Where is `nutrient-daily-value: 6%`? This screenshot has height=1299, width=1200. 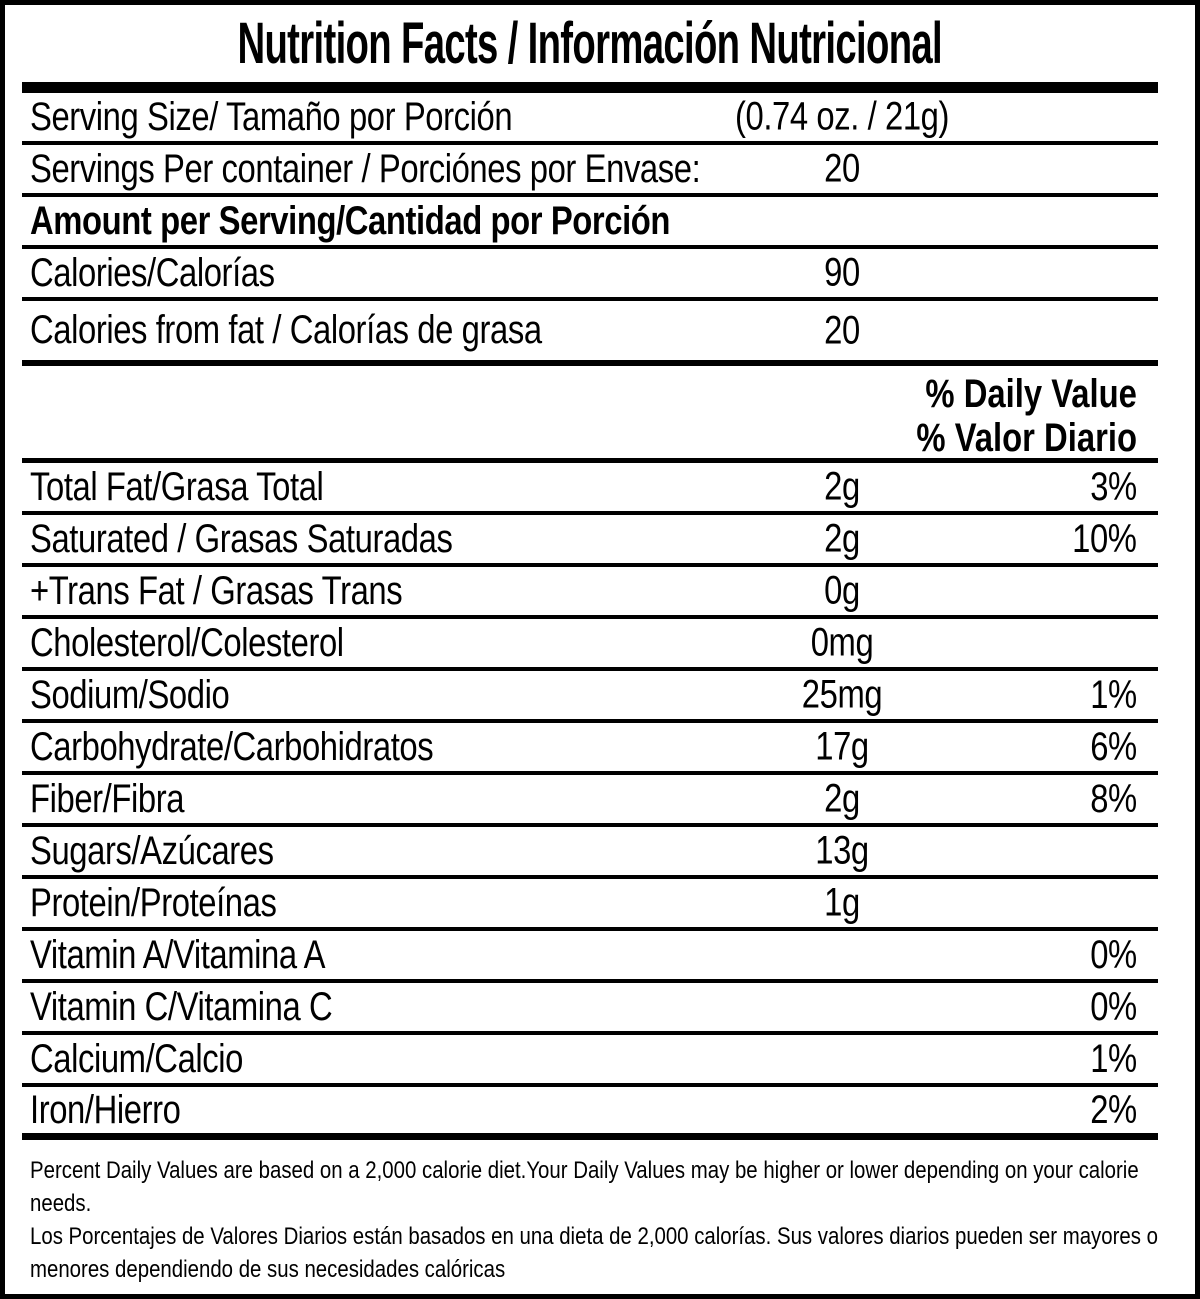
nutrient-daily-value: 6% is located at coordinates (1113, 746).